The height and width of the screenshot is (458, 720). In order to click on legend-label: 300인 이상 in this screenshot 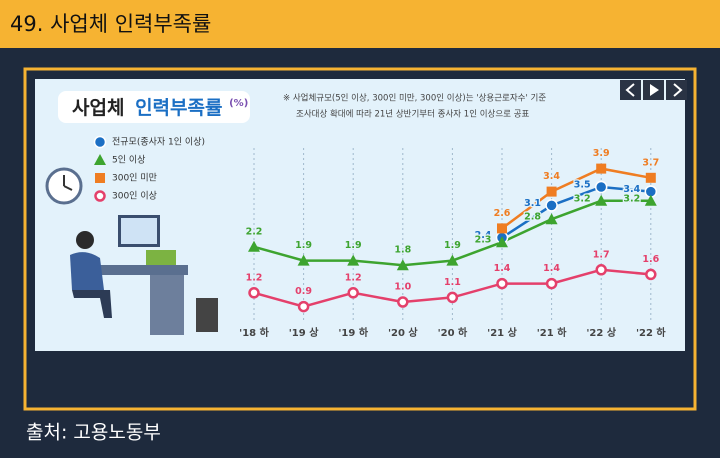, I will do `click(134, 196)`.